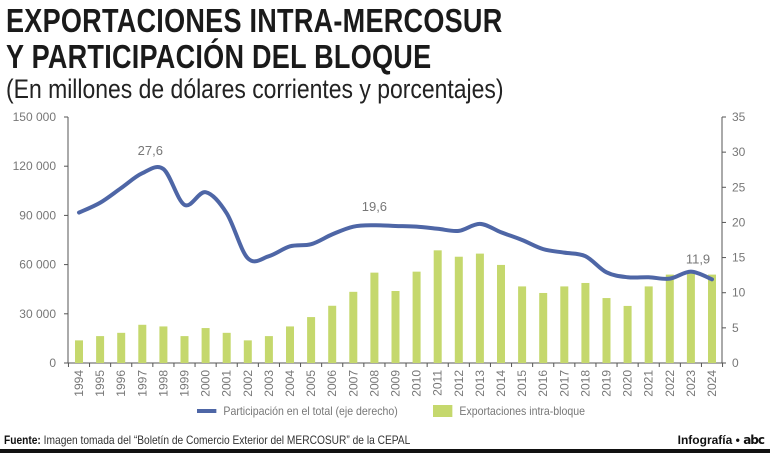  I want to click on x-tick-label: 1998, so click(163, 383).